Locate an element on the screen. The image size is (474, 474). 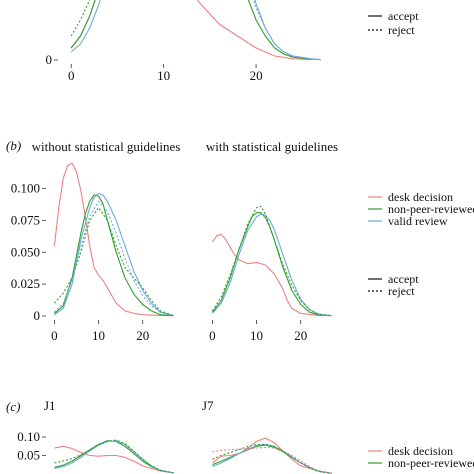
y-tick-label: 0.025 is located at coordinates (25, 283).